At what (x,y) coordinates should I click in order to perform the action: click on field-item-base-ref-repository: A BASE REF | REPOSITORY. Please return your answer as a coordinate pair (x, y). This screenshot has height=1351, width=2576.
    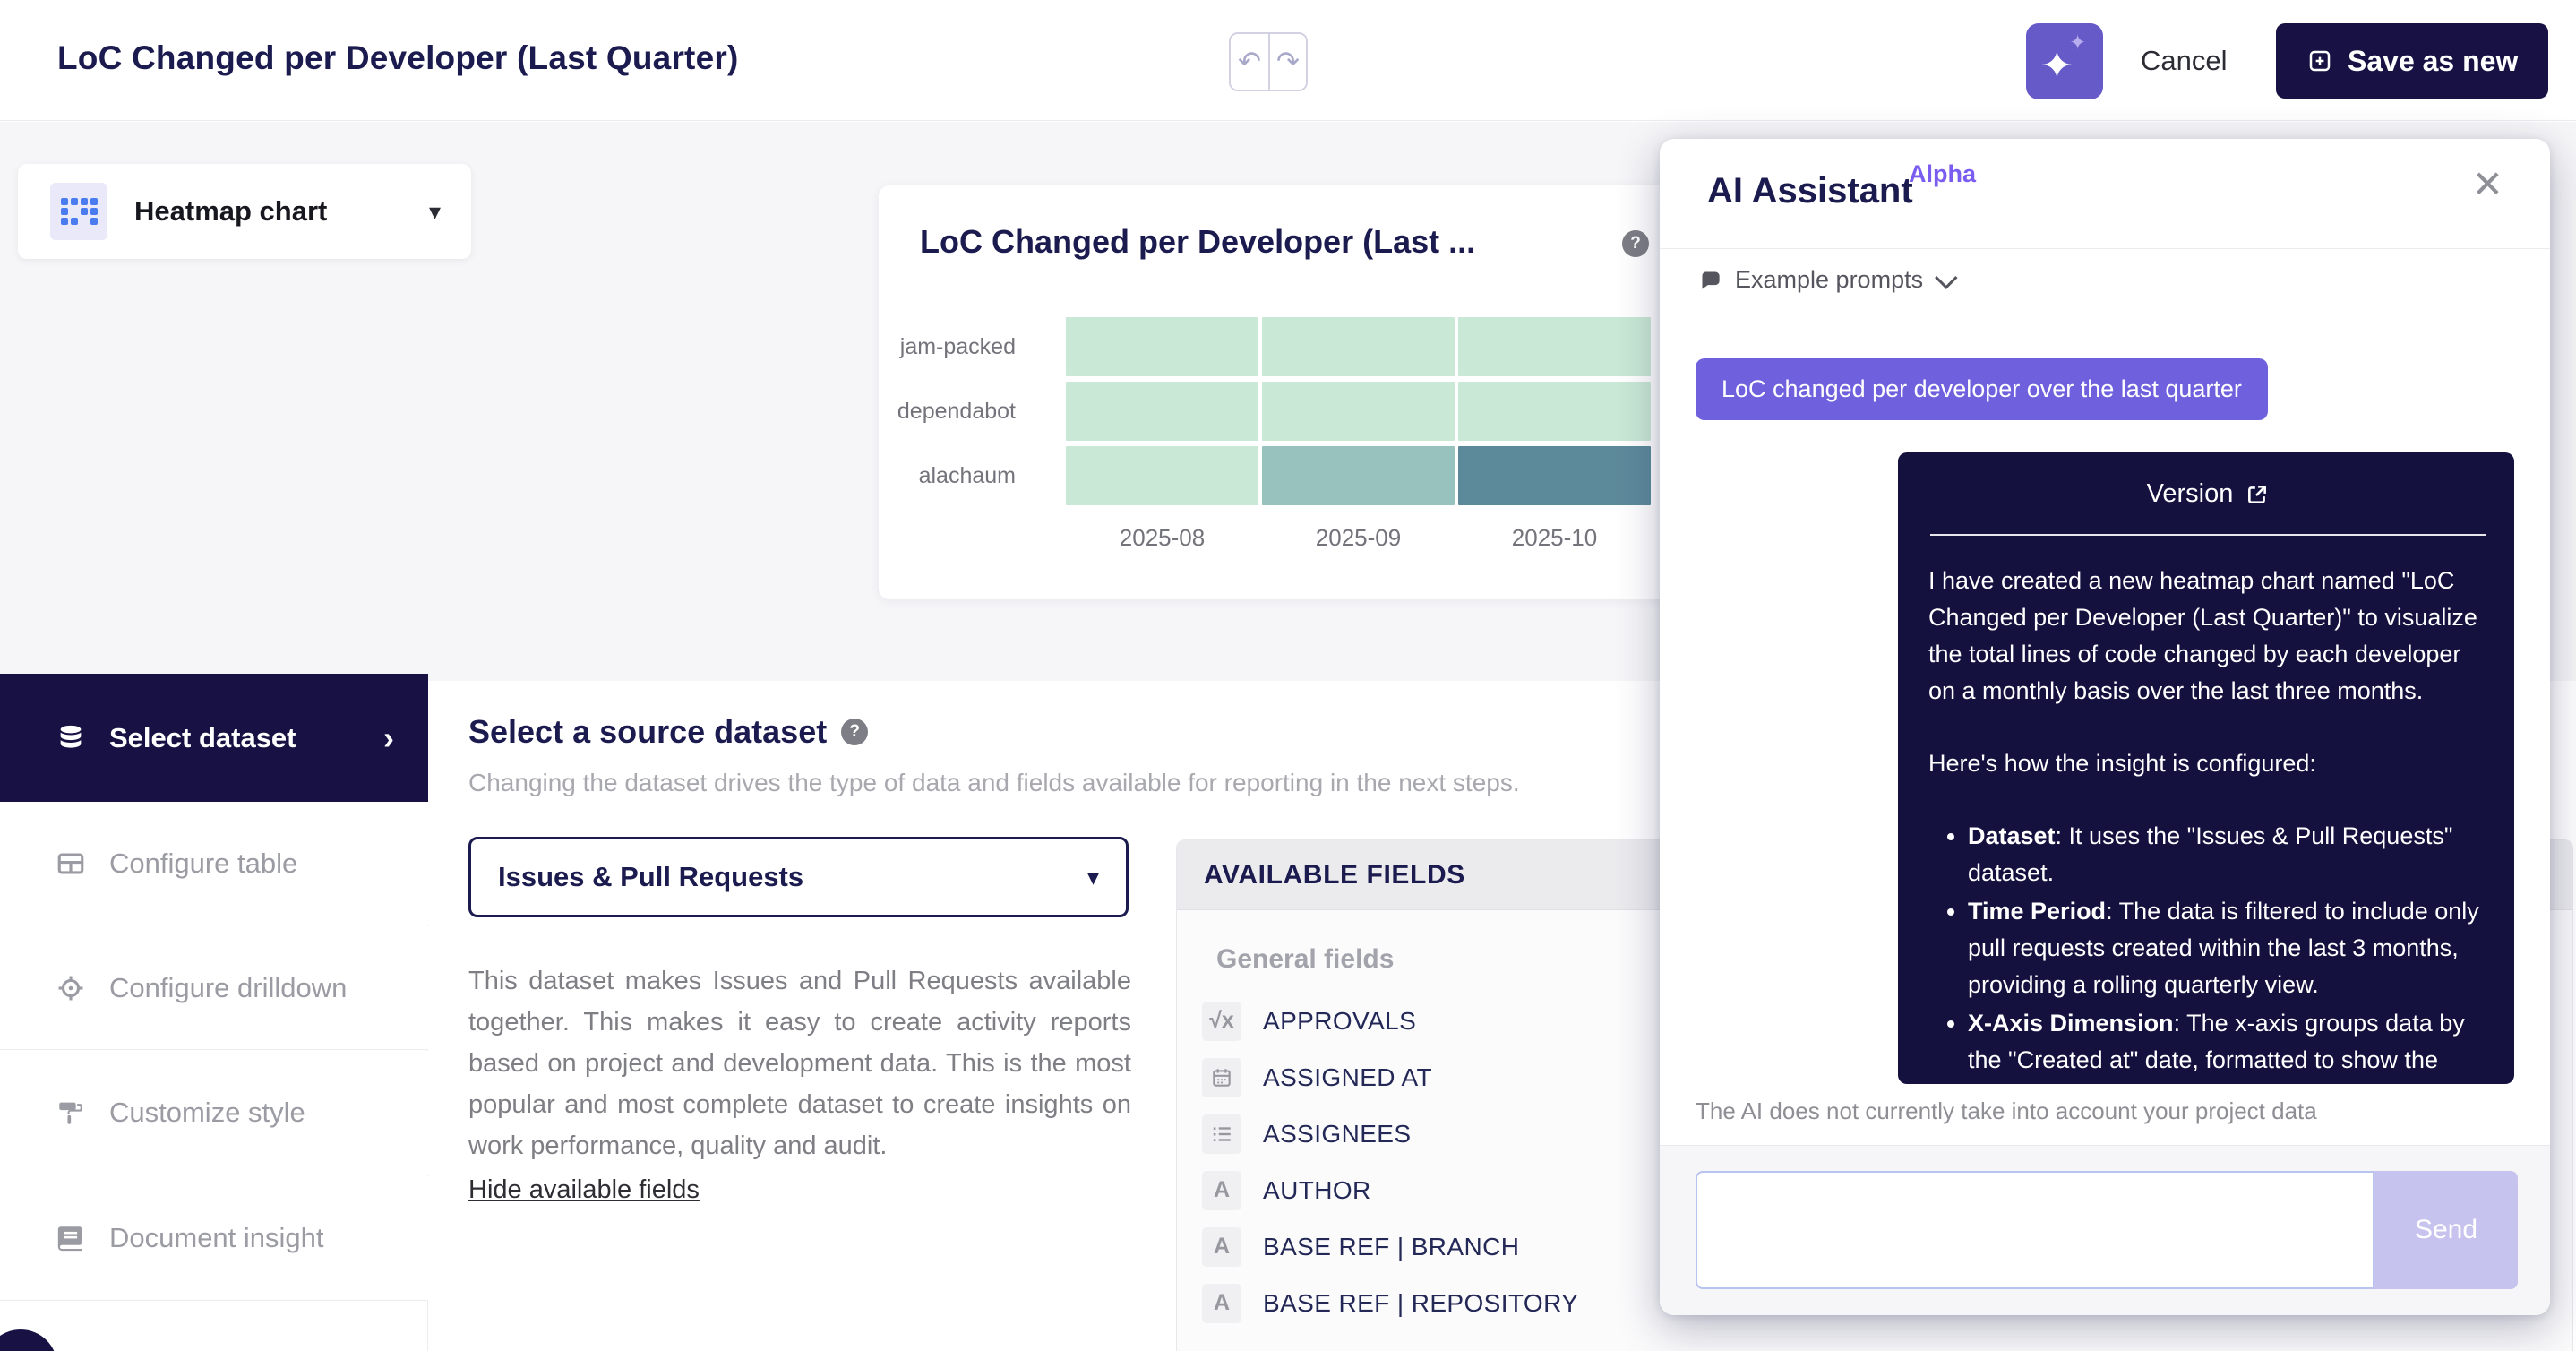
    Looking at the image, I should click on (1874, 1303).